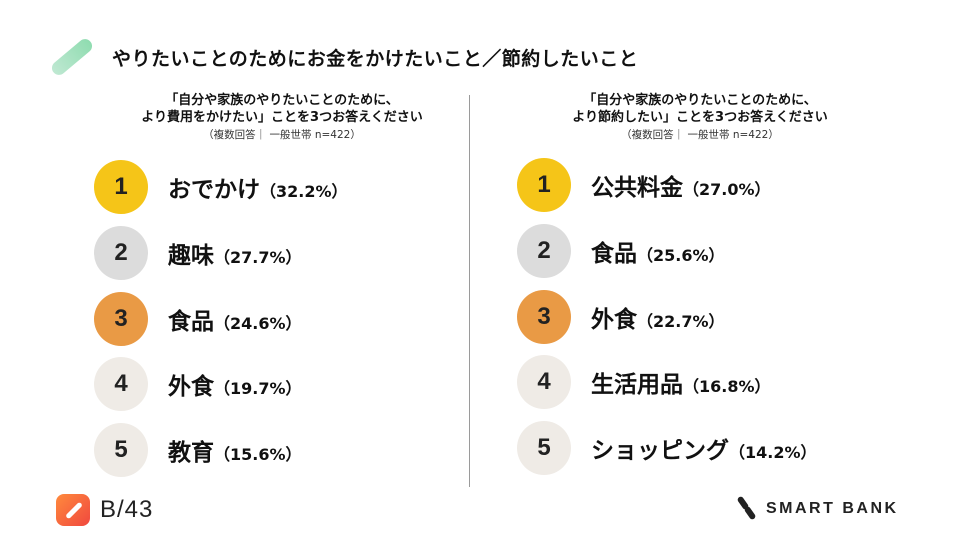  I want to click on rank-item-percent: （15.6%）, so click(258, 454).